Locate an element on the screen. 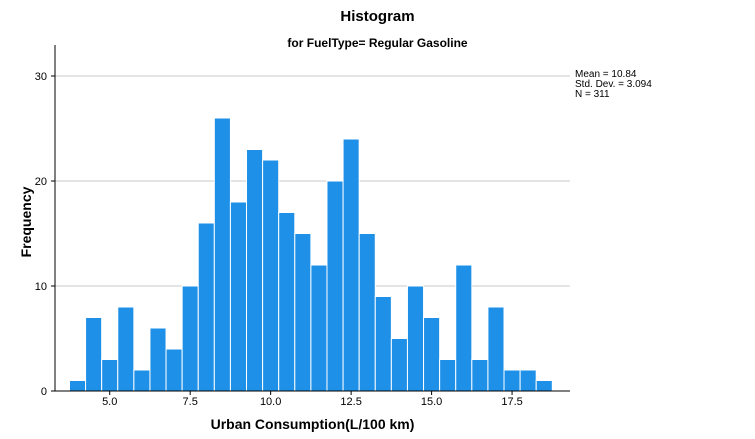  y-axis-label: Frequency is located at coordinates (26, 222).